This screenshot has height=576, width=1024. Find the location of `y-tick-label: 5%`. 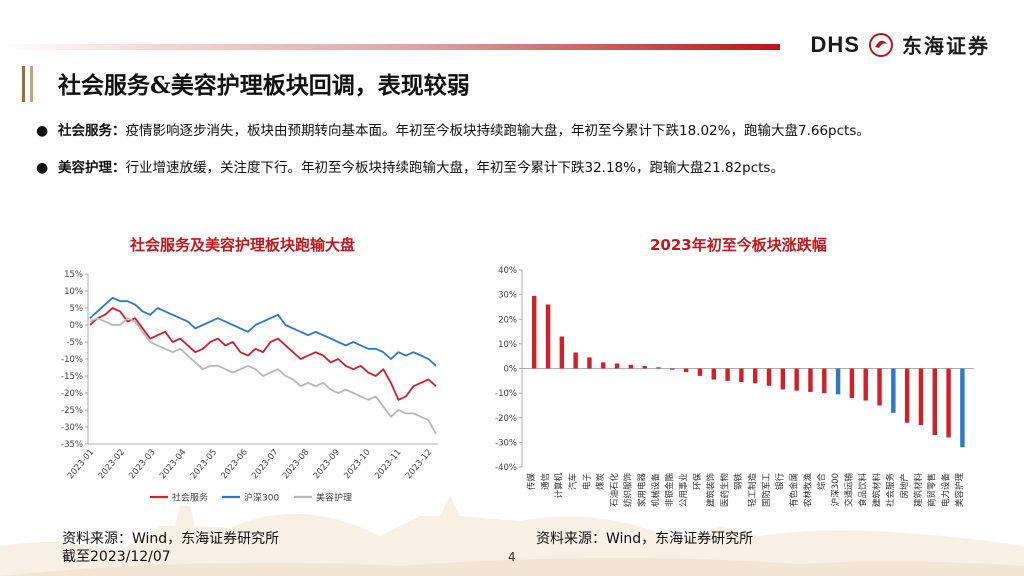

y-tick-label: 5% is located at coordinates (77, 309).